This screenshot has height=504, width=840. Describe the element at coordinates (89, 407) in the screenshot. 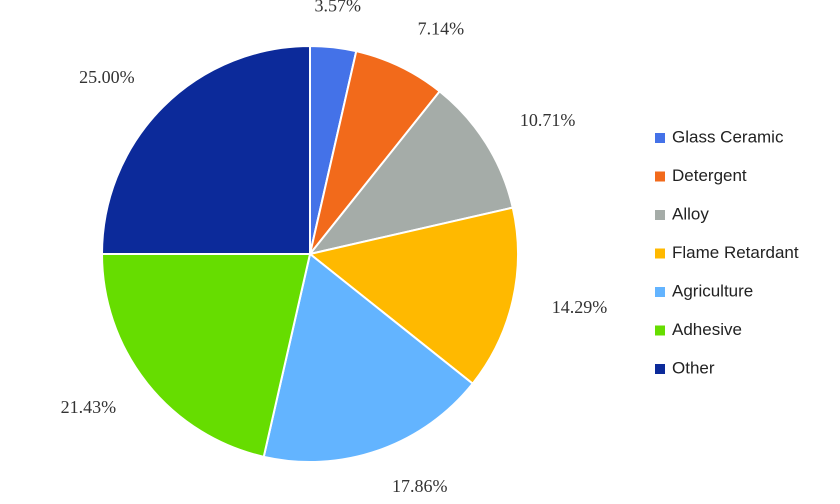

I see `data-label: 21.43%` at that location.